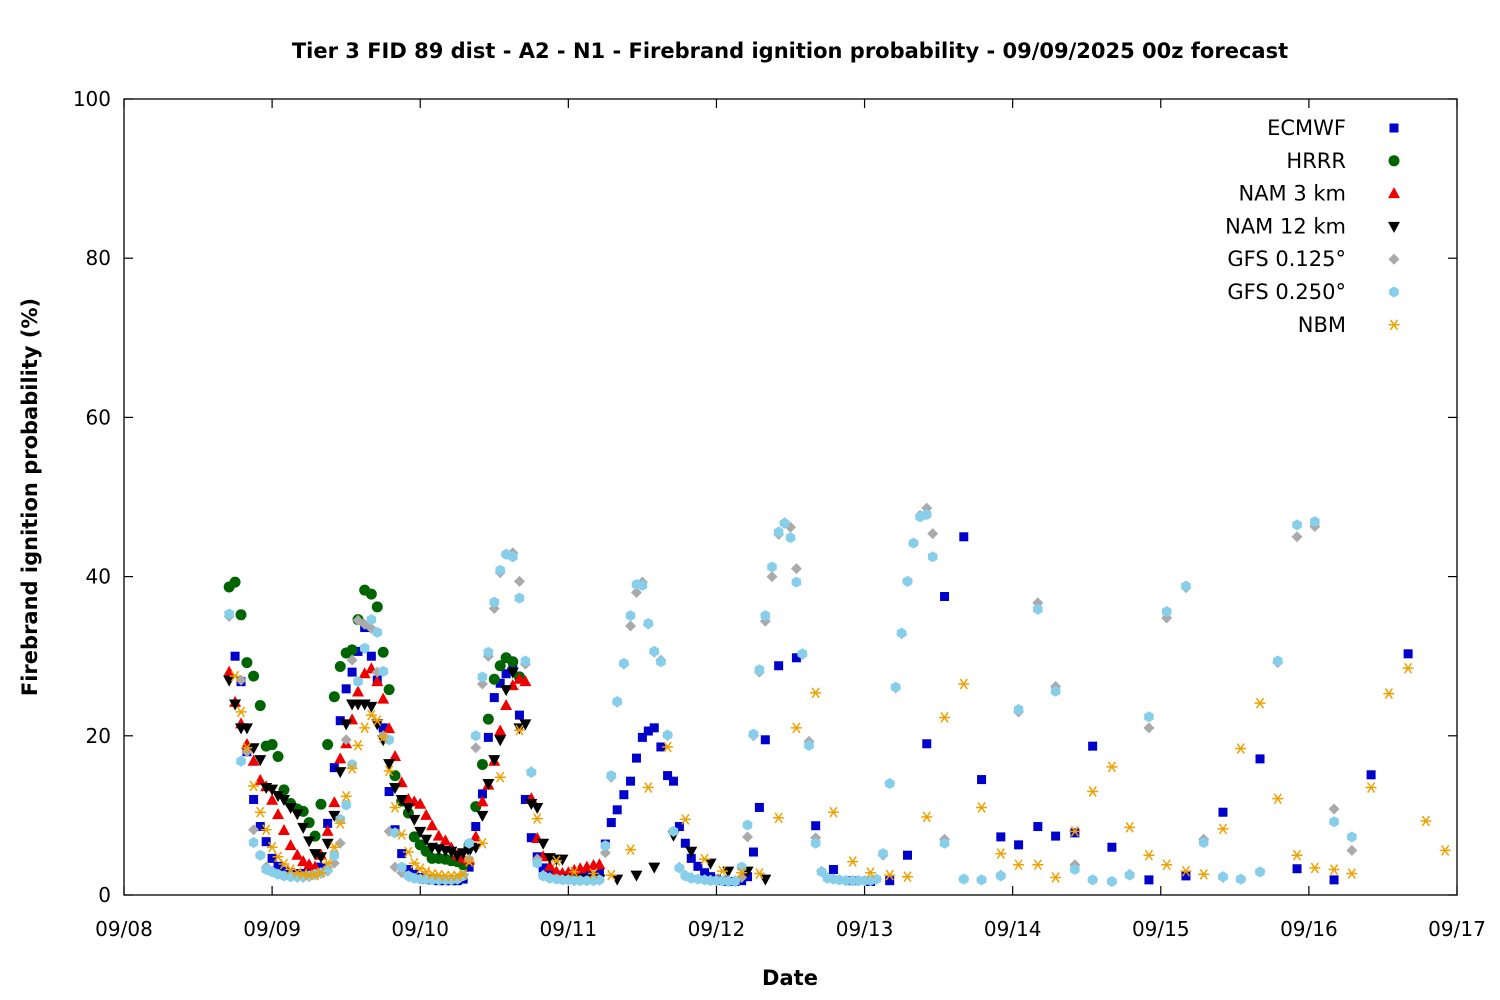 Image resolution: width=1500 pixels, height=1000 pixels. Describe the element at coordinates (1313, 292) in the screenshot. I see `legend-entry: GFS 0.250°` at that location.